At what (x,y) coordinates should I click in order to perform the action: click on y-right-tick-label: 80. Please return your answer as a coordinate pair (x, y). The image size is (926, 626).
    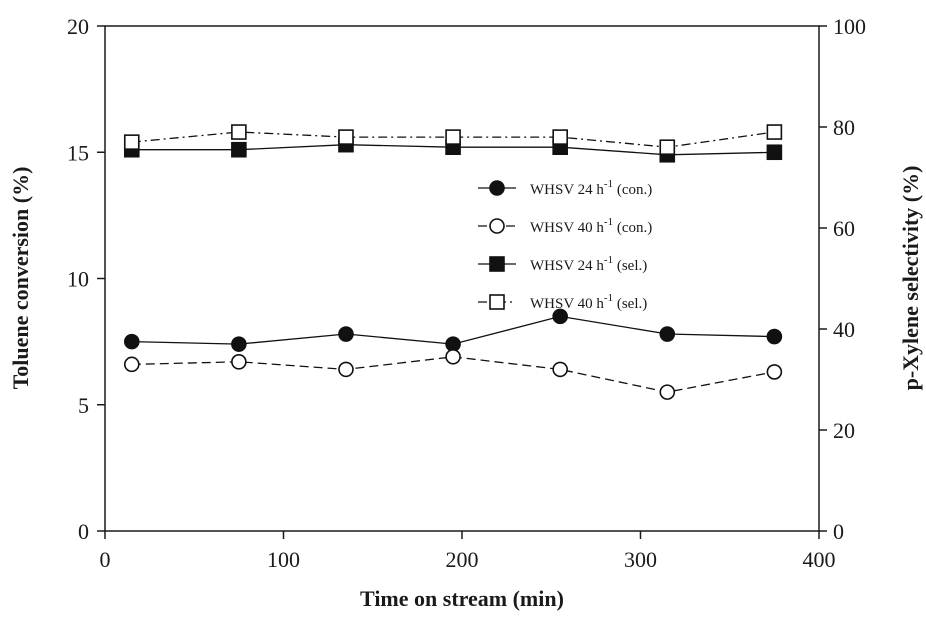
    Looking at the image, I should click on (844, 127).